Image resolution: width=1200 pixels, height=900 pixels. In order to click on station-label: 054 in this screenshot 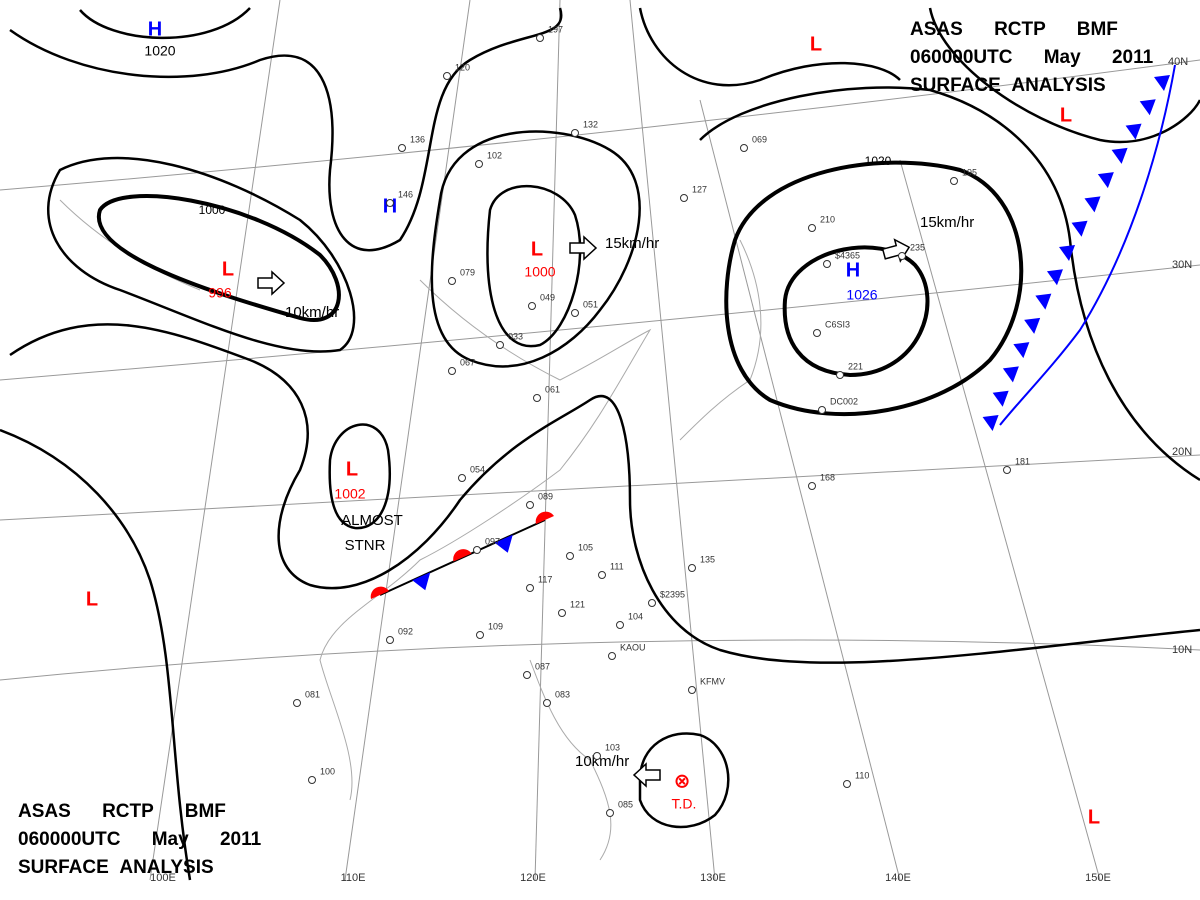, I will do `click(477, 469)`.